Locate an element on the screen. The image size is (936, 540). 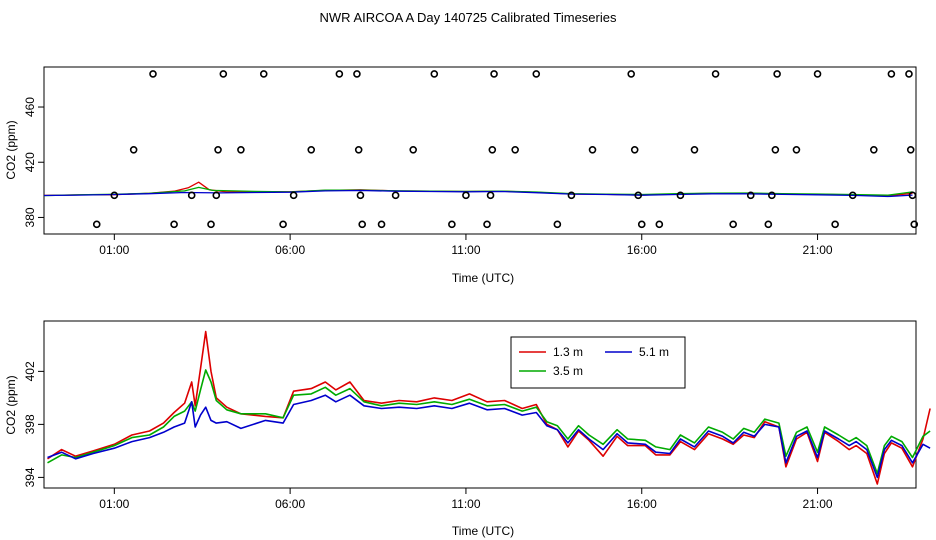
bottom-x-axis: 01:00 06:00 11:00 16:00 21:00 is located at coordinates (466, 499).